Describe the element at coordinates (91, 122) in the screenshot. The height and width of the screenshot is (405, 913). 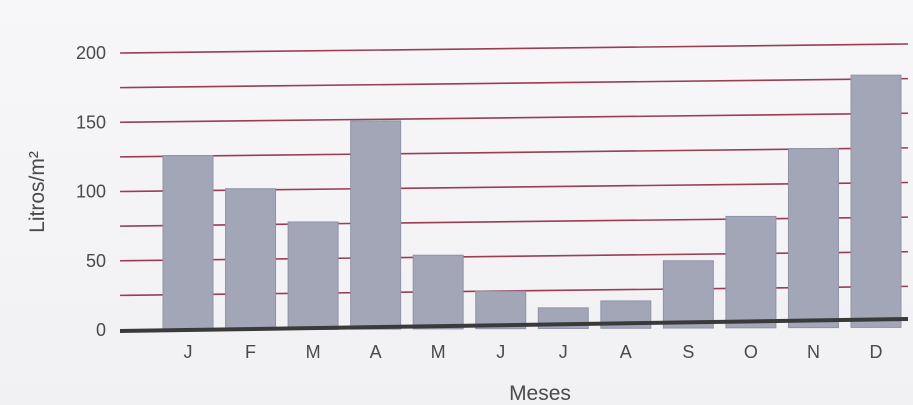
I see `y-tick-label: 150` at that location.